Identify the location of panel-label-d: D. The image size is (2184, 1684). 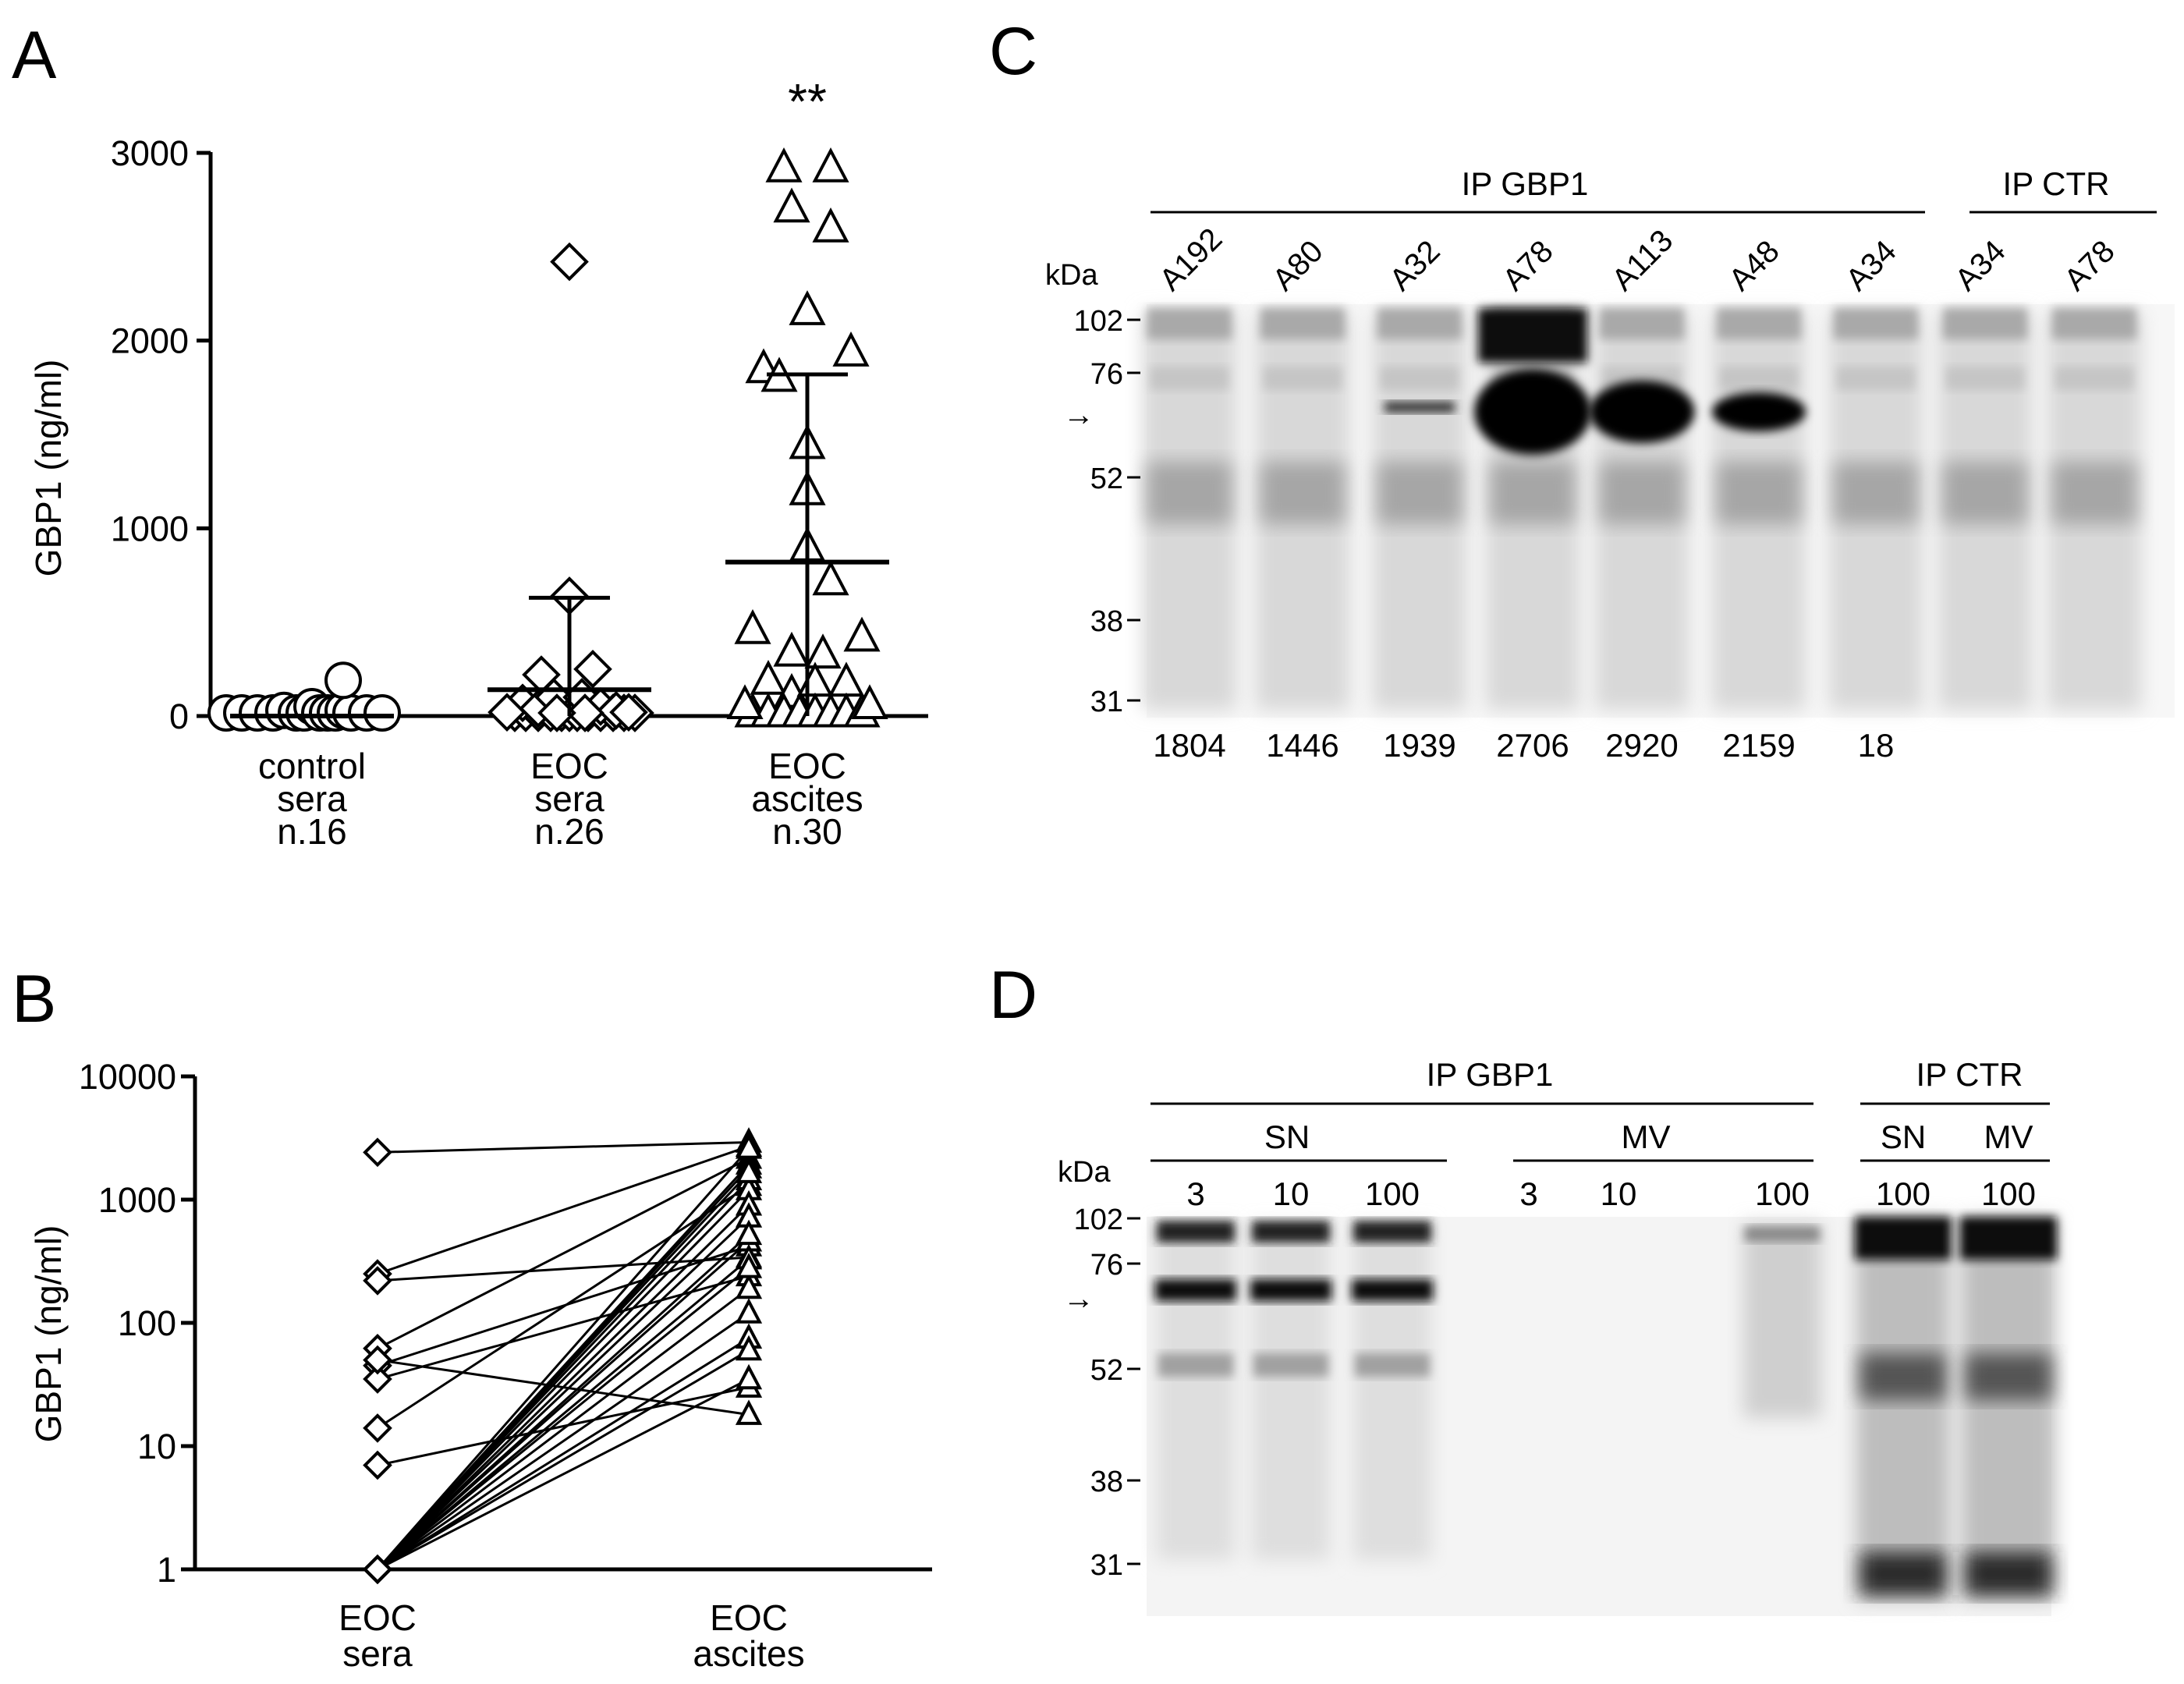
(1013, 995).